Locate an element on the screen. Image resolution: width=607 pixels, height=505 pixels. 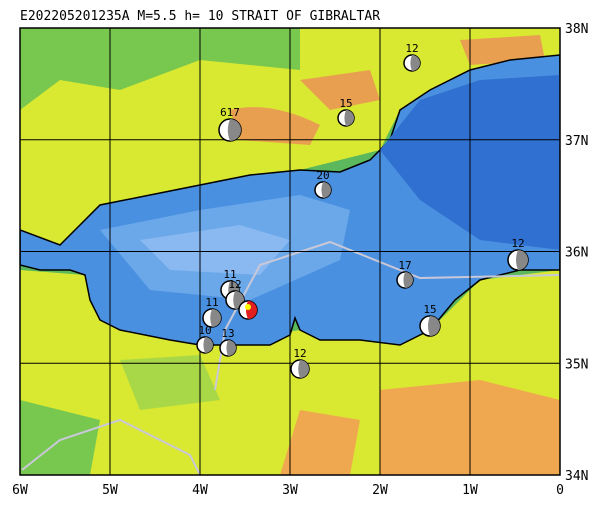
event-depth: 617 is located at coordinates (230, 112).